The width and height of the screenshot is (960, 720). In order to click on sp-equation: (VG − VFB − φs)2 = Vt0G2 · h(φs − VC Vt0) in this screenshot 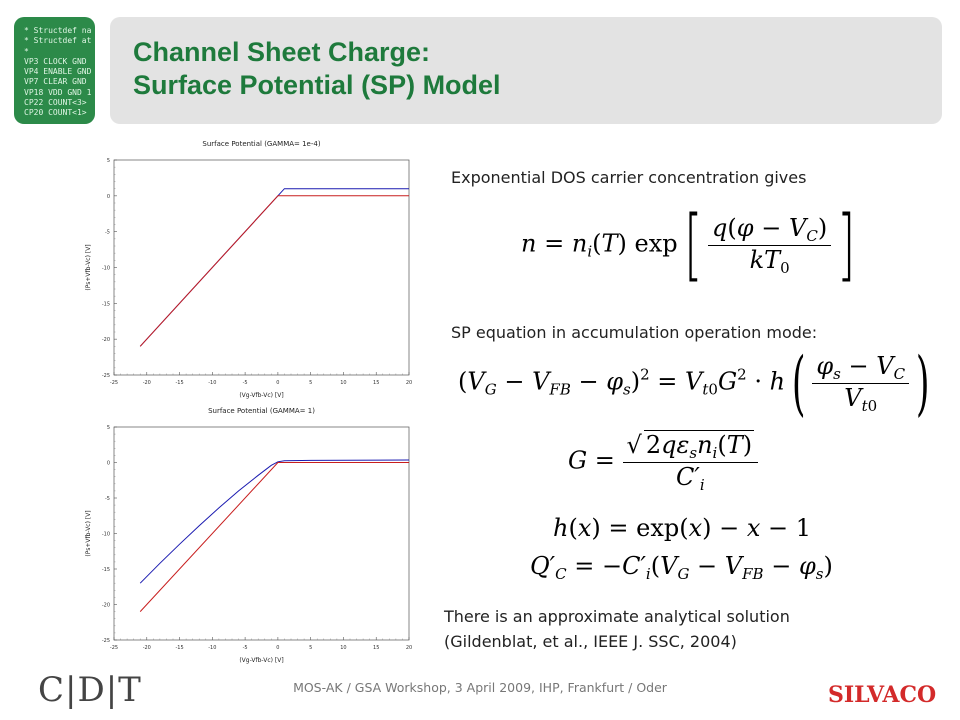, I will do `click(694, 383)`.